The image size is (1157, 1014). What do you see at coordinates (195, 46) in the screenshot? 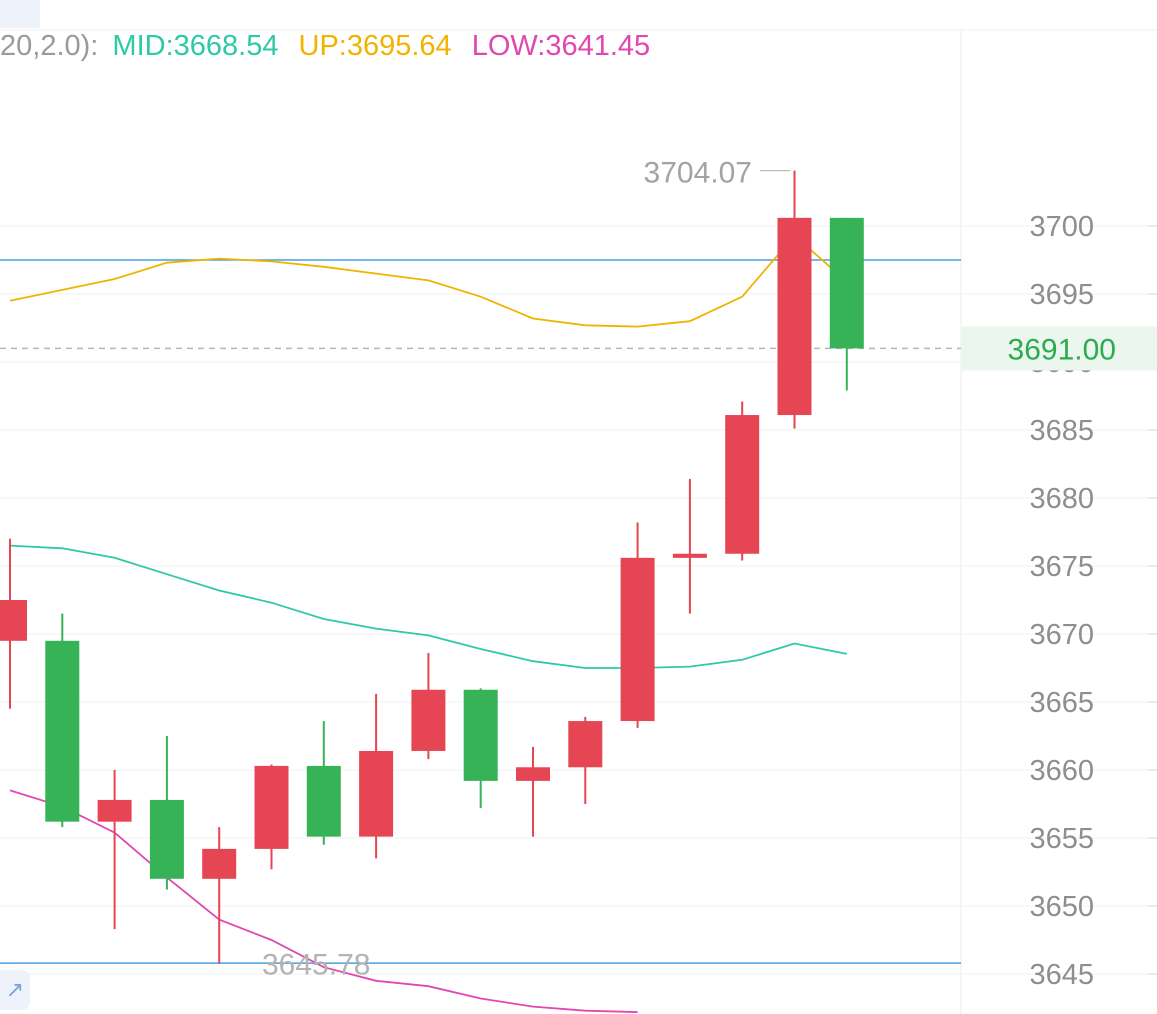
I see `mid-value: MID:3668.54` at bounding box center [195, 46].